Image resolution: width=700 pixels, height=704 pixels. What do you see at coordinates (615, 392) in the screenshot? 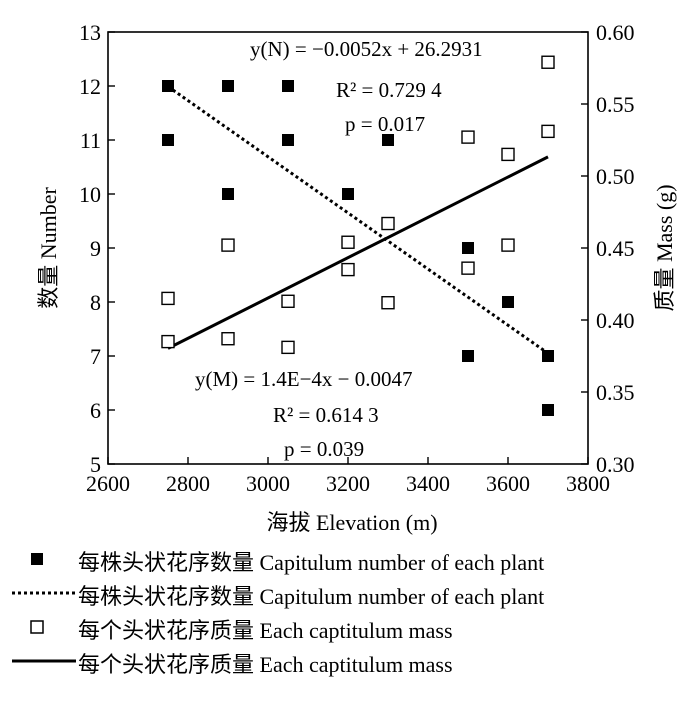
I see `y-right-tick-label: 0.35` at bounding box center [615, 392].